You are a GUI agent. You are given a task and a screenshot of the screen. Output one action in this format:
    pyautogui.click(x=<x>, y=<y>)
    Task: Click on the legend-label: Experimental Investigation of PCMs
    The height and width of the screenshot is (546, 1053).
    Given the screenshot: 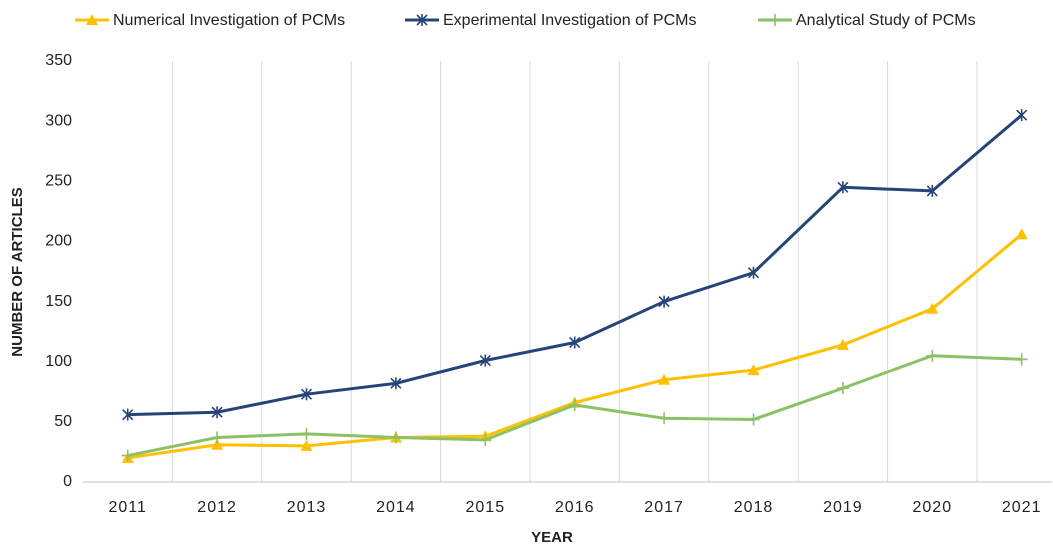 What is the action you would take?
    pyautogui.click(x=569, y=20)
    